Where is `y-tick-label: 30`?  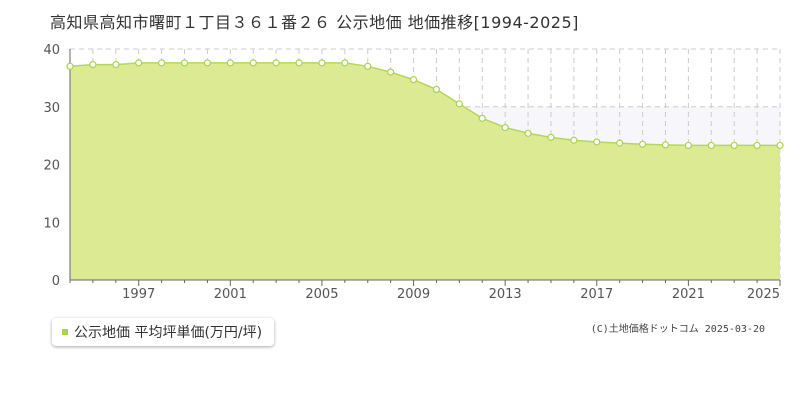 y-tick-label: 30 is located at coordinates (51, 108).